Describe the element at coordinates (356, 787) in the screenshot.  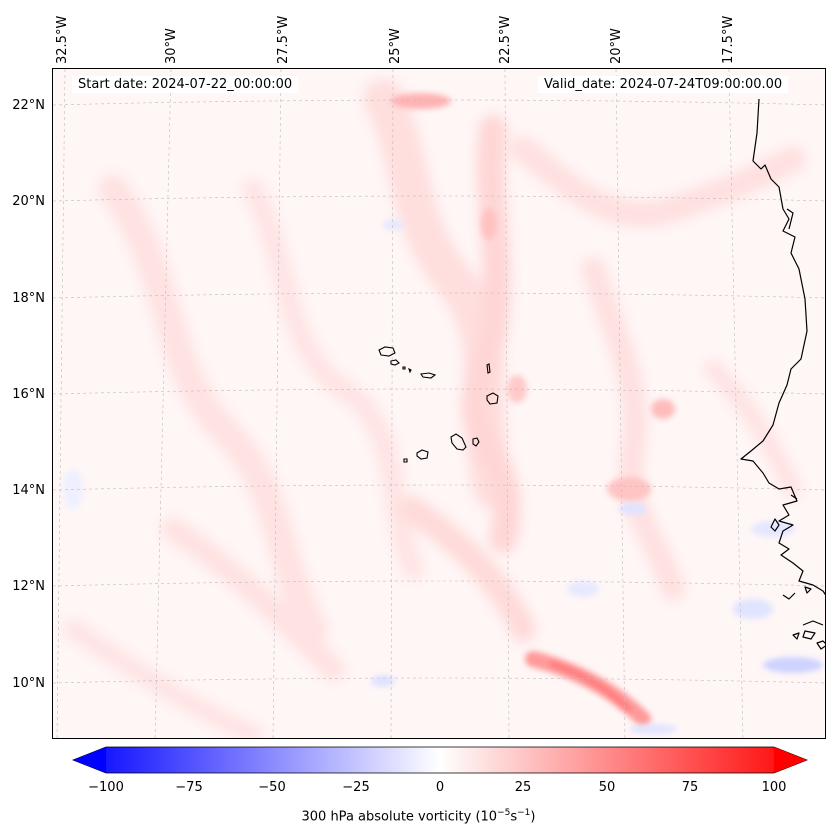
I see `colorbar-tick-neg25: −25` at that location.